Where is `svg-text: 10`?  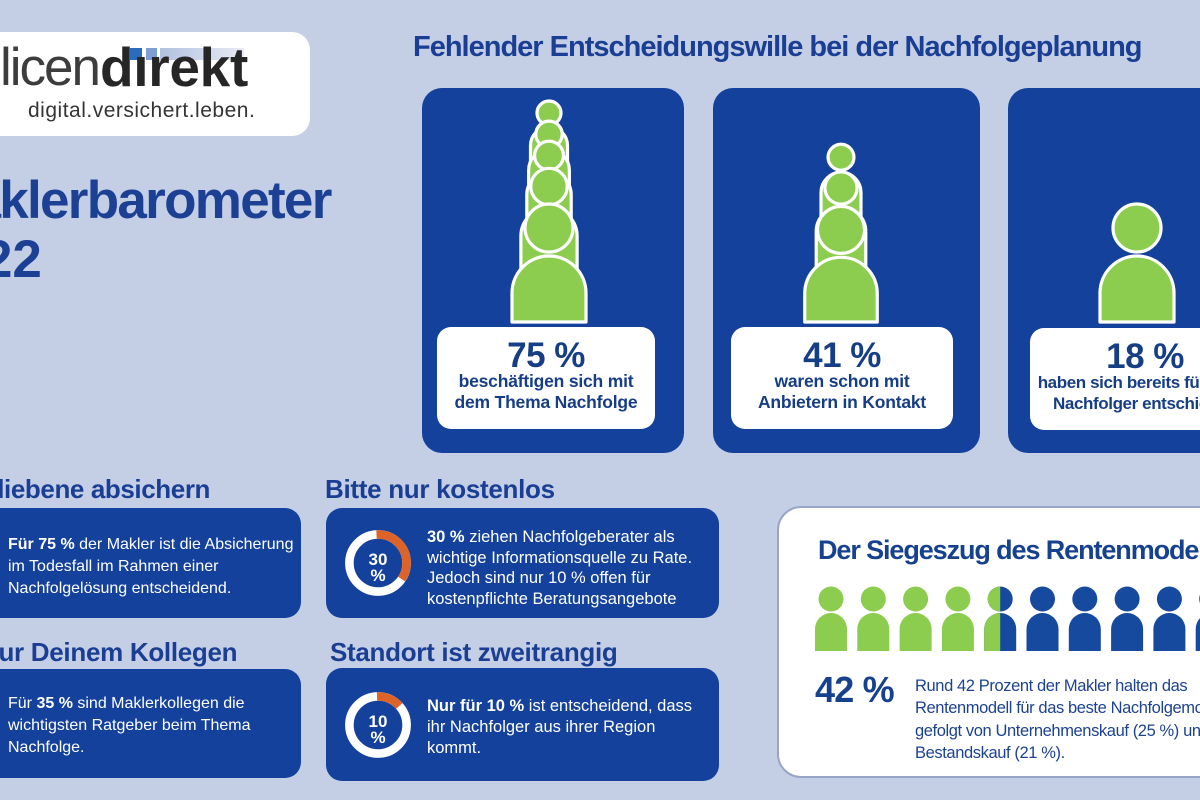
svg-text: 10 is located at coordinates (378, 721).